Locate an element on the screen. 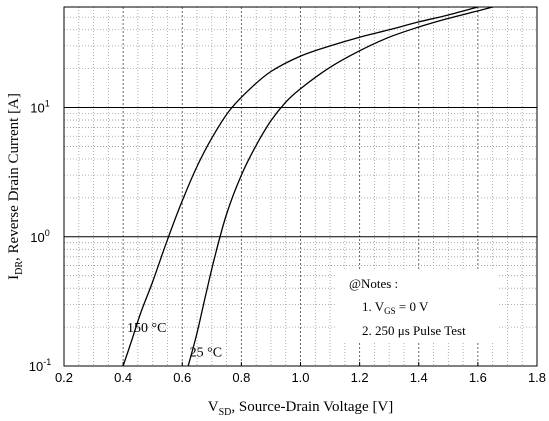  x-axis-title-subscript: SD is located at coordinates (225, 412).